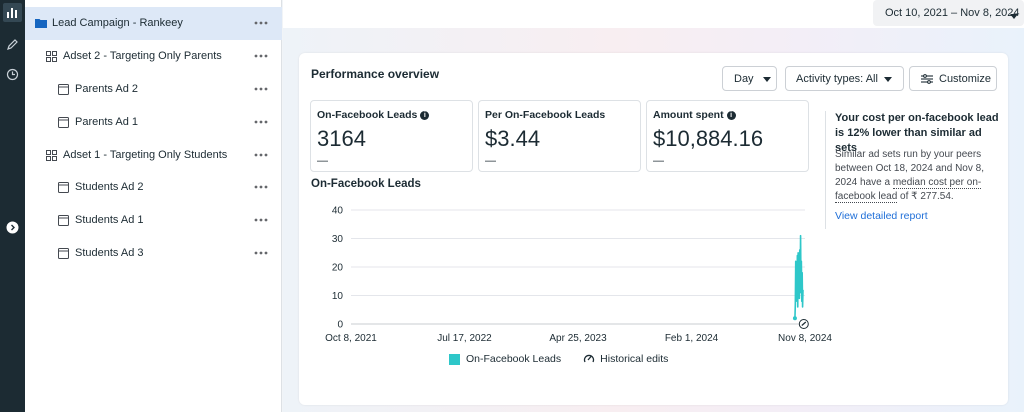 The width and height of the screenshot is (1024, 412). Describe the element at coordinates (454, 359) in the screenshot. I see `legend-swatch` at that location.